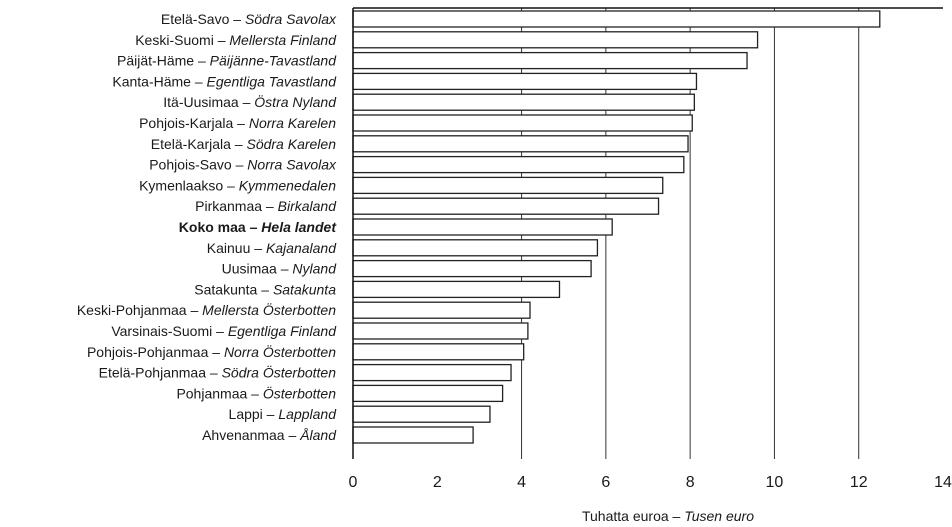 The width and height of the screenshot is (952, 527). What do you see at coordinates (280, 269) in the screenshot?
I see `category-label: Uusimaa – Nyland` at bounding box center [280, 269].